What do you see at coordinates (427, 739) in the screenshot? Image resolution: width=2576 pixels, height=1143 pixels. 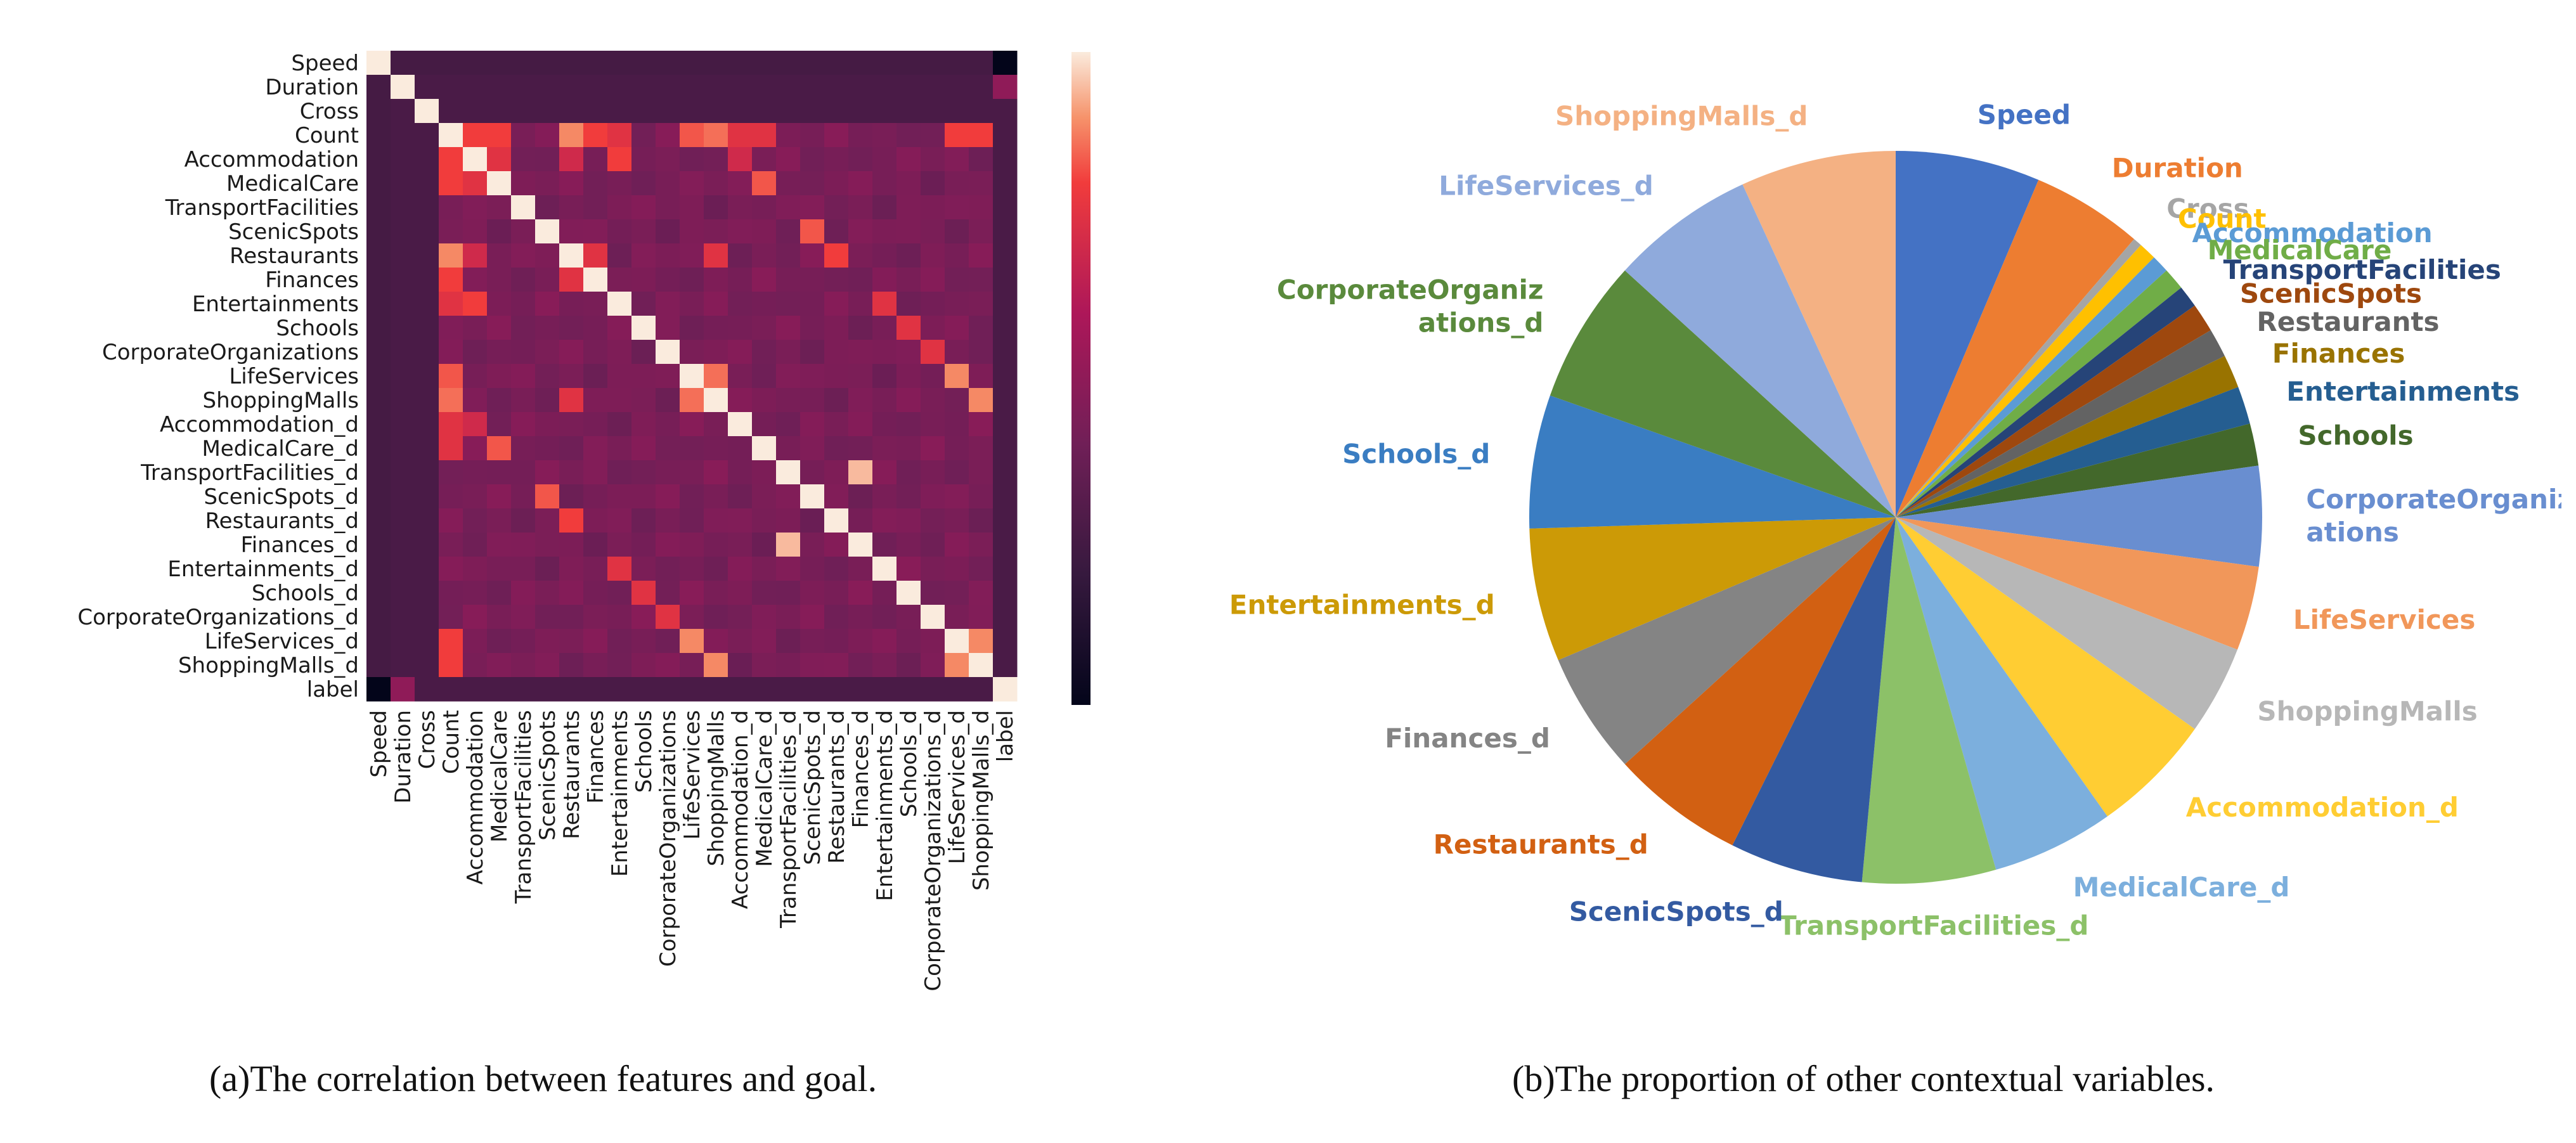 I see `x-tick-label: Cross` at bounding box center [427, 739].